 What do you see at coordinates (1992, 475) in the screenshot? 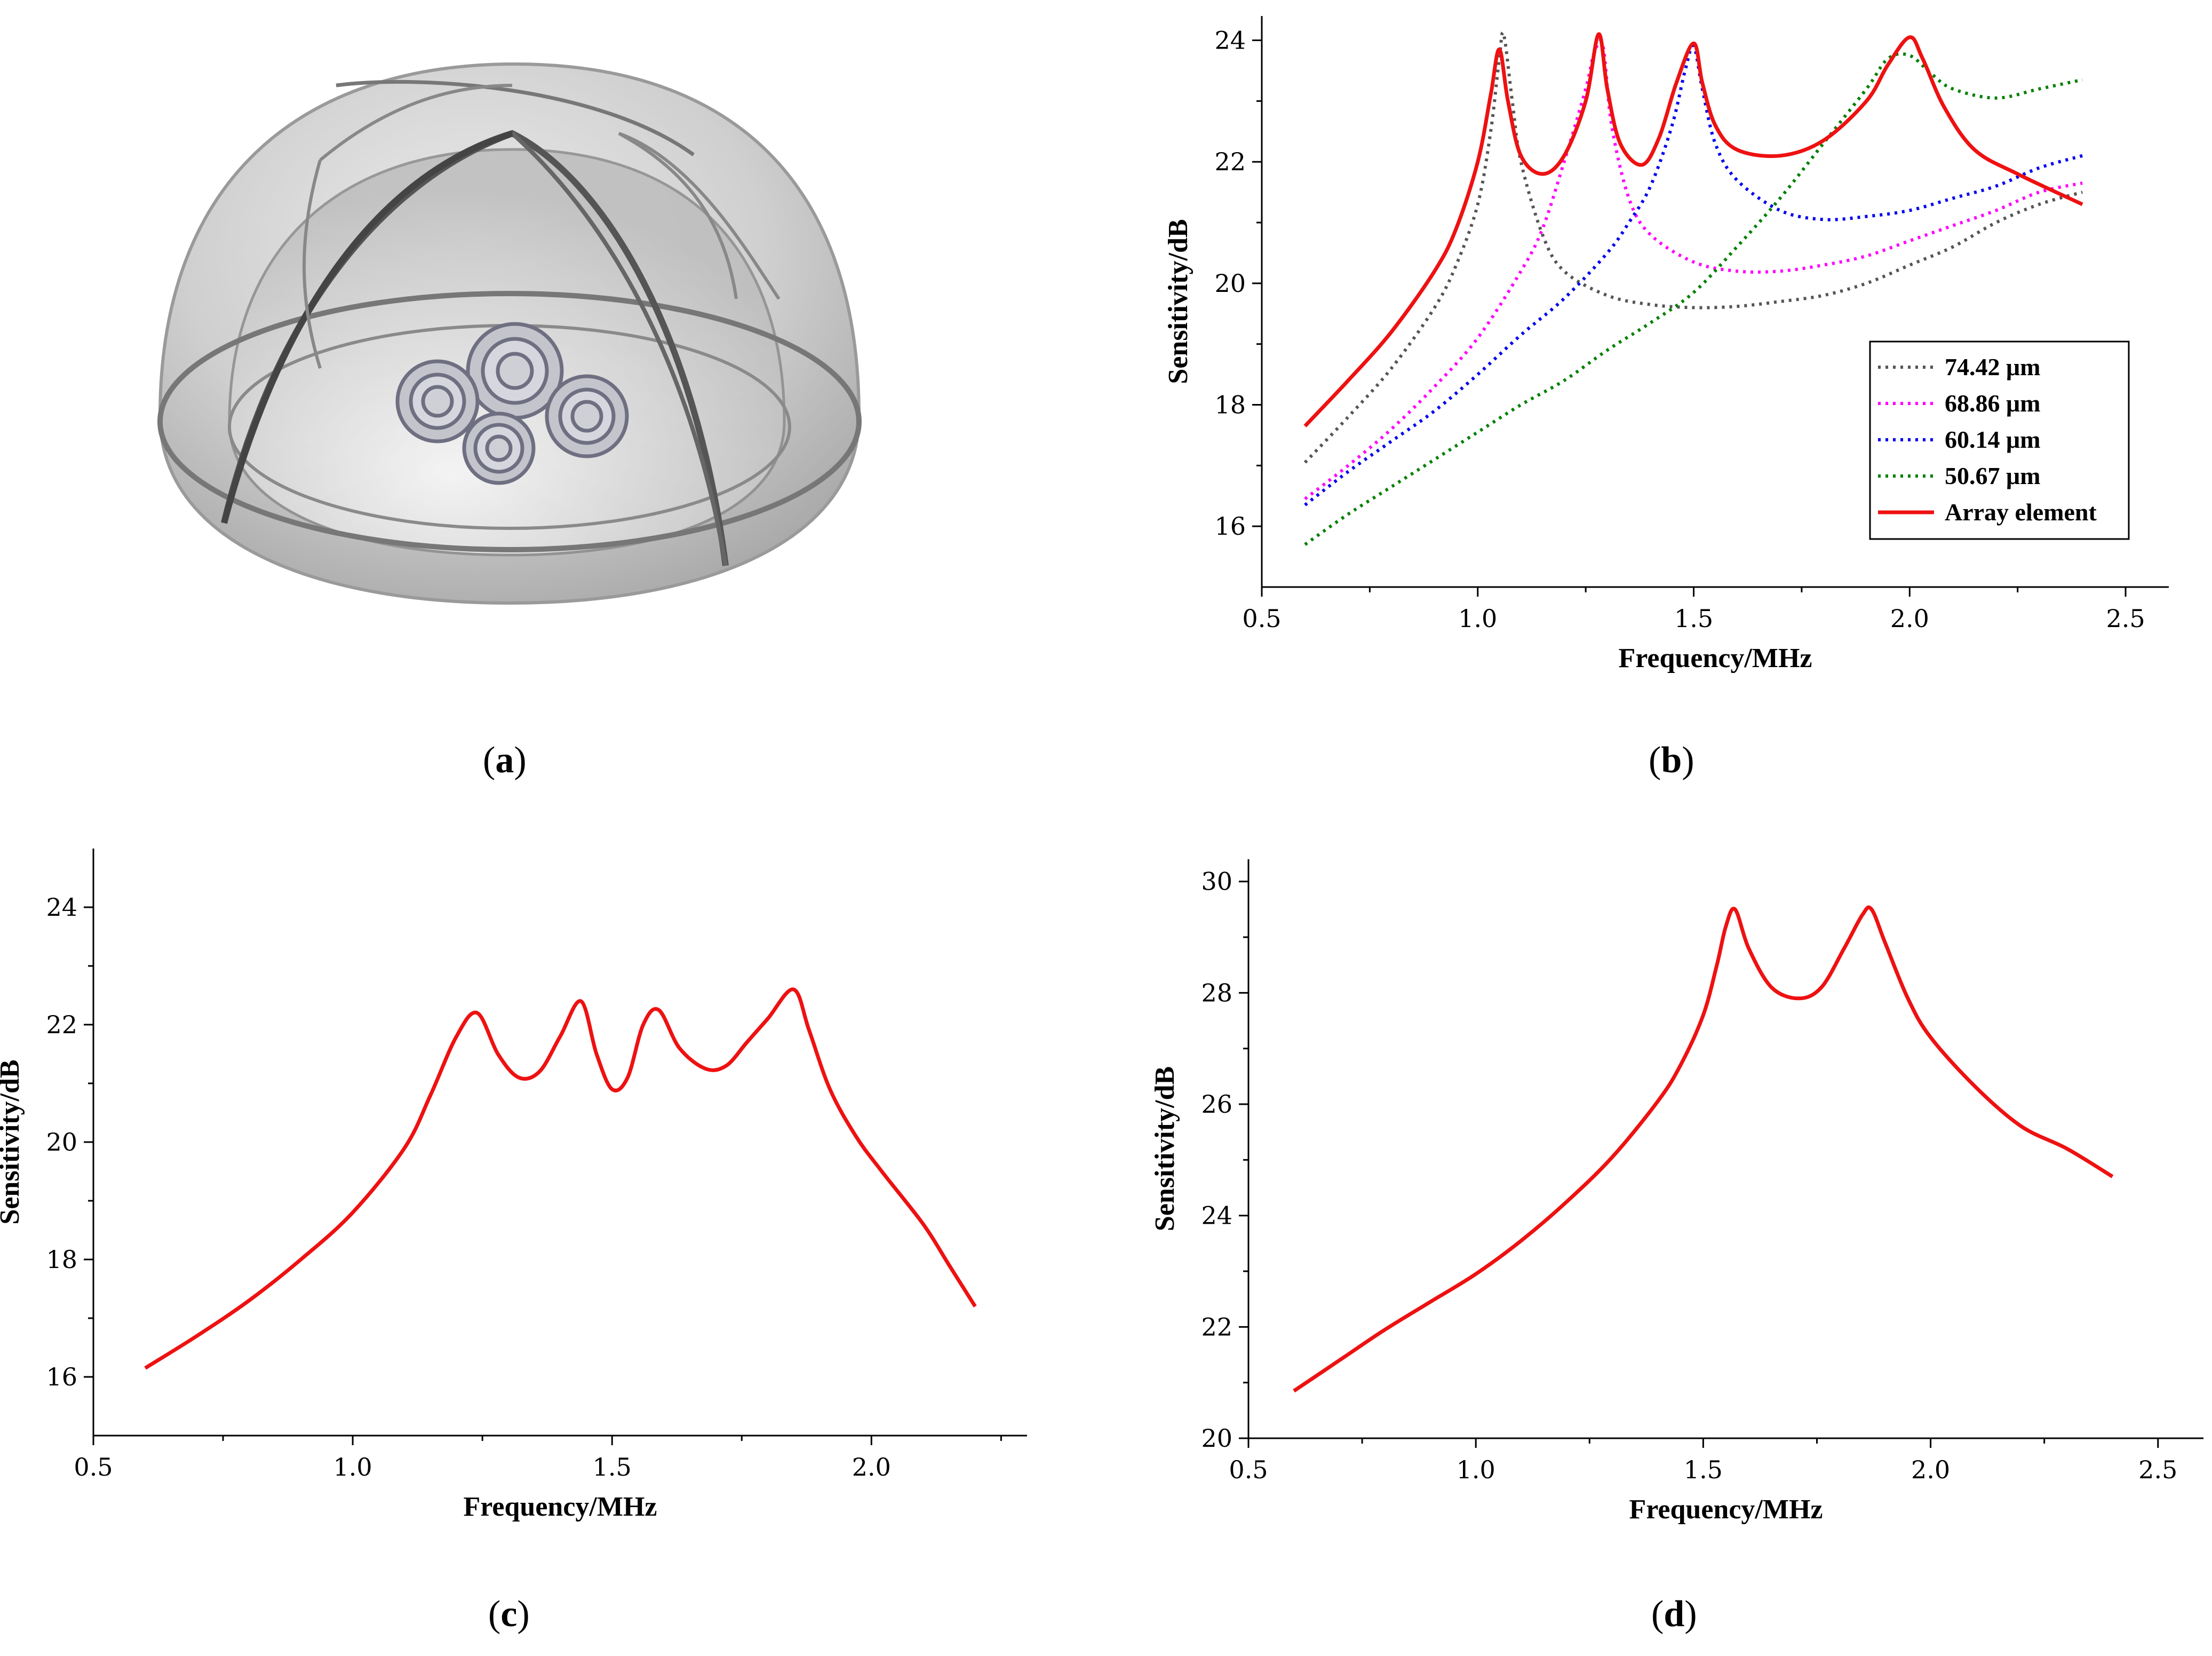
I see `legend-label: 50.67 μm` at bounding box center [1992, 475].